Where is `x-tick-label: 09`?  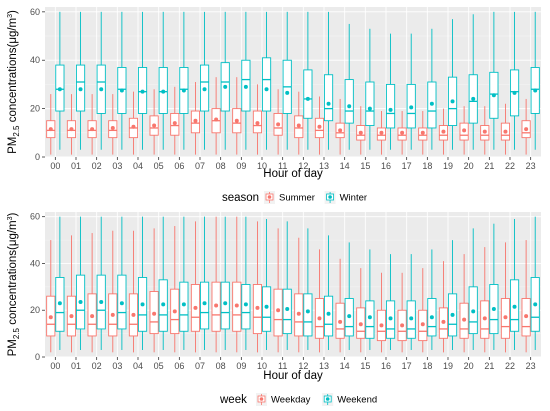 x-tick-label: 09 is located at coordinates (241, 166).